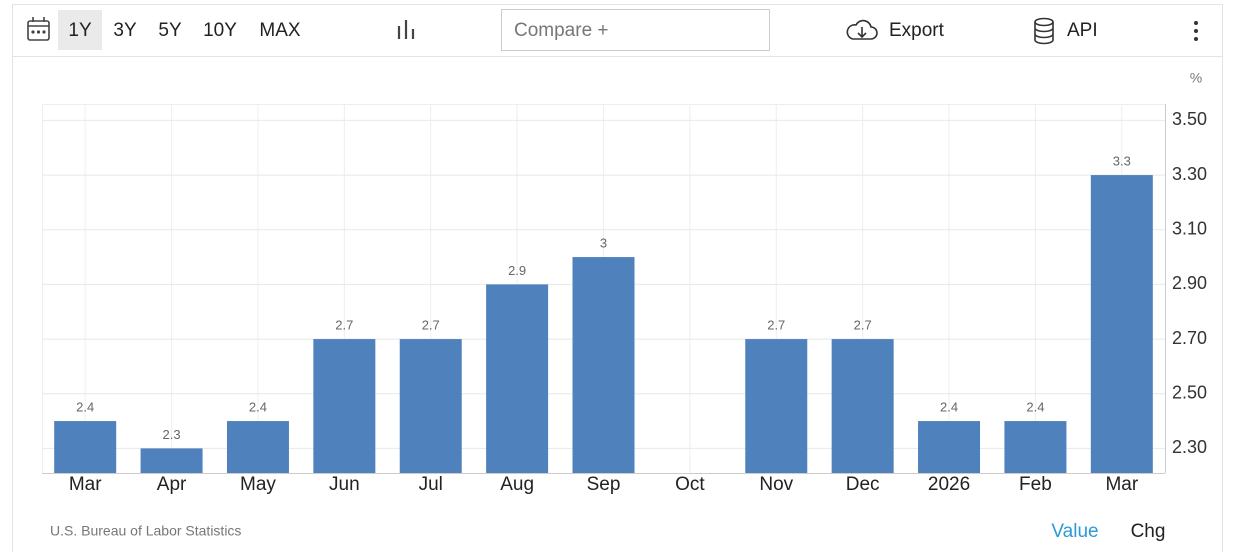  Describe the element at coordinates (603, 243) in the screenshot. I see `value-label: 3` at that location.